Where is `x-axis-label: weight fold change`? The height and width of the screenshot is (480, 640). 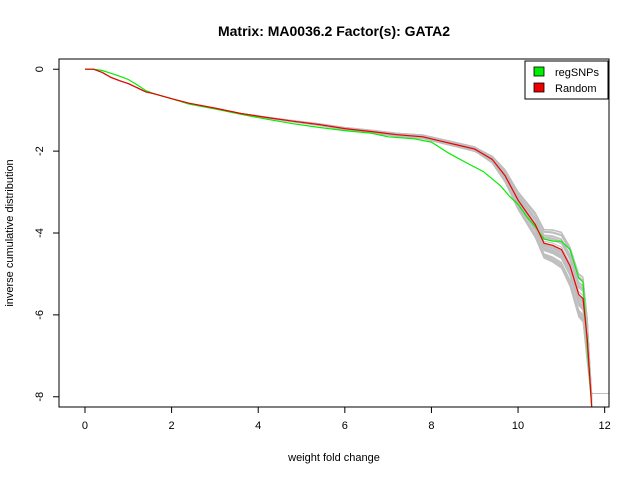
x-axis-label: weight fold change is located at coordinates (333, 458).